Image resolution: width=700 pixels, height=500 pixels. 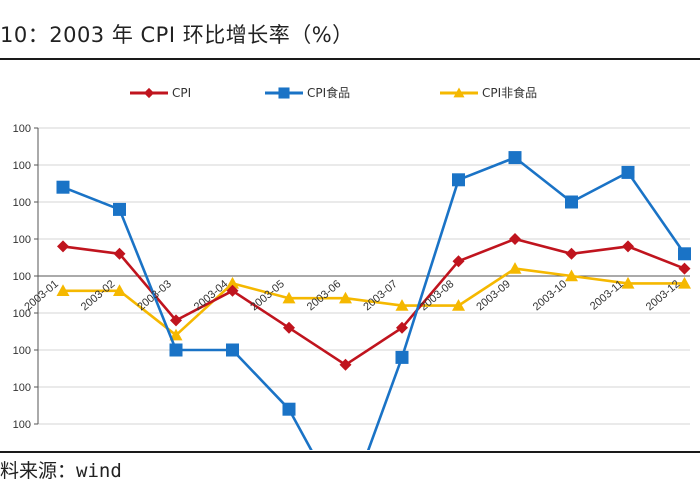 What do you see at coordinates (328, 92) in the screenshot?
I see `legend-label-1: CPI食品` at bounding box center [328, 92].